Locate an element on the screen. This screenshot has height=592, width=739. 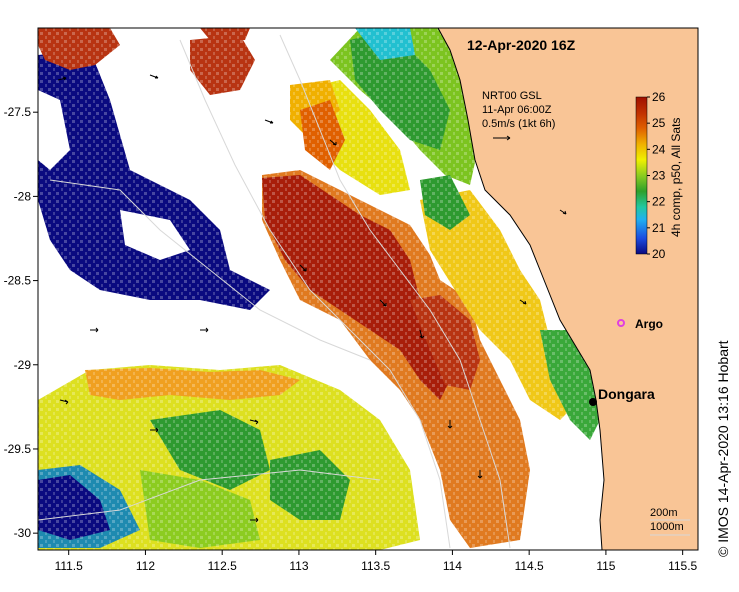
argo-marker: Argo is located at coordinates (640, 324).